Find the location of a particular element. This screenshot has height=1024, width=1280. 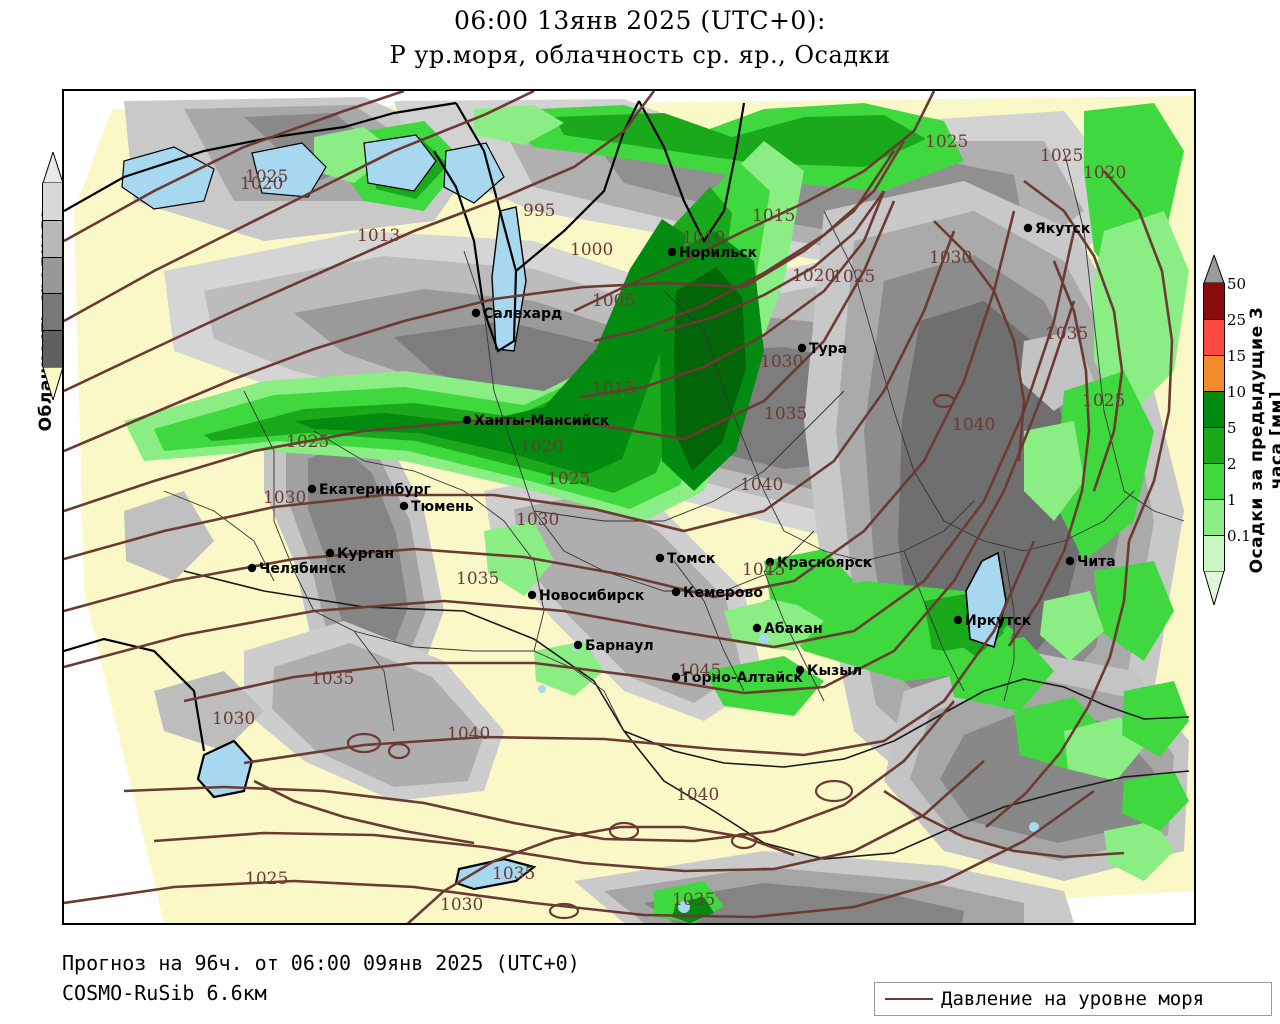

precip-tick-5: 5 is located at coordinates (1232, 428).